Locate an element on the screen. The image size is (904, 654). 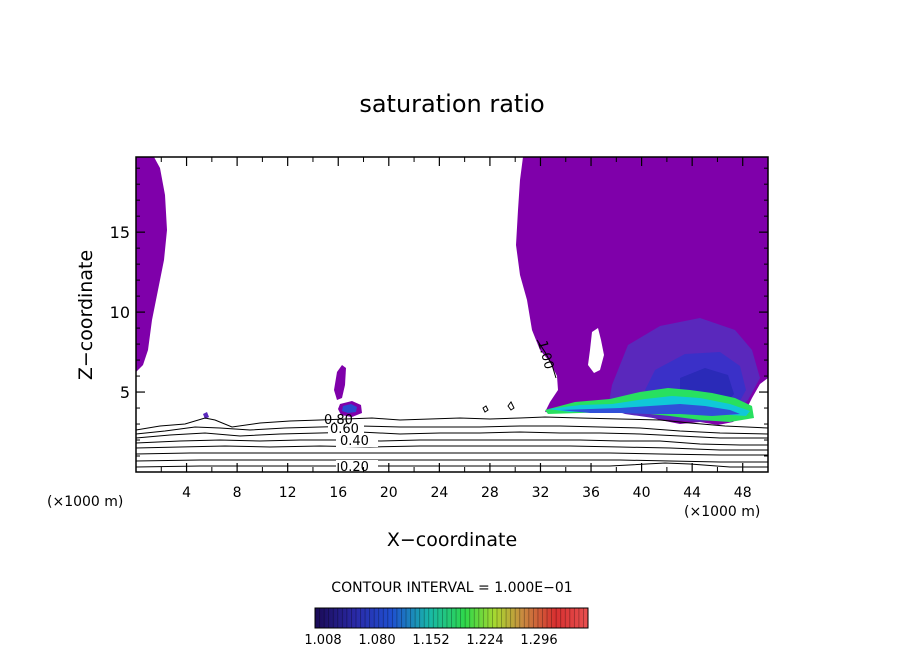
x-tick-label: 36 is located at coordinates (591, 493).